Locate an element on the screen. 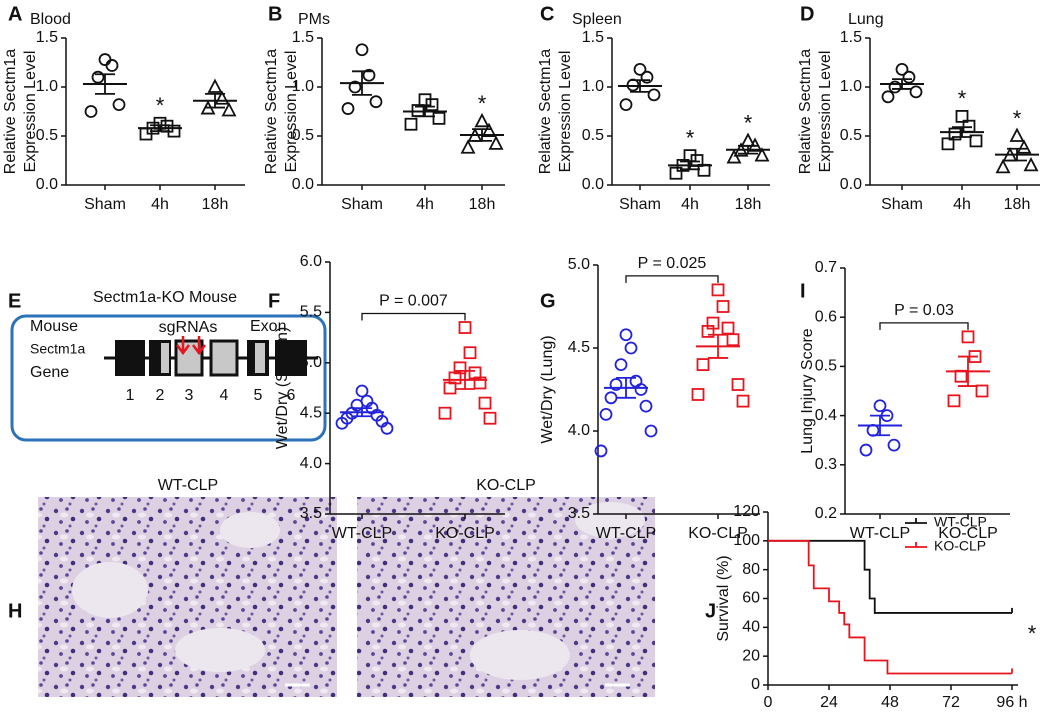 The width and height of the screenshot is (1050, 712). y-axis-label: Expression Level is located at coordinates (30, 112).